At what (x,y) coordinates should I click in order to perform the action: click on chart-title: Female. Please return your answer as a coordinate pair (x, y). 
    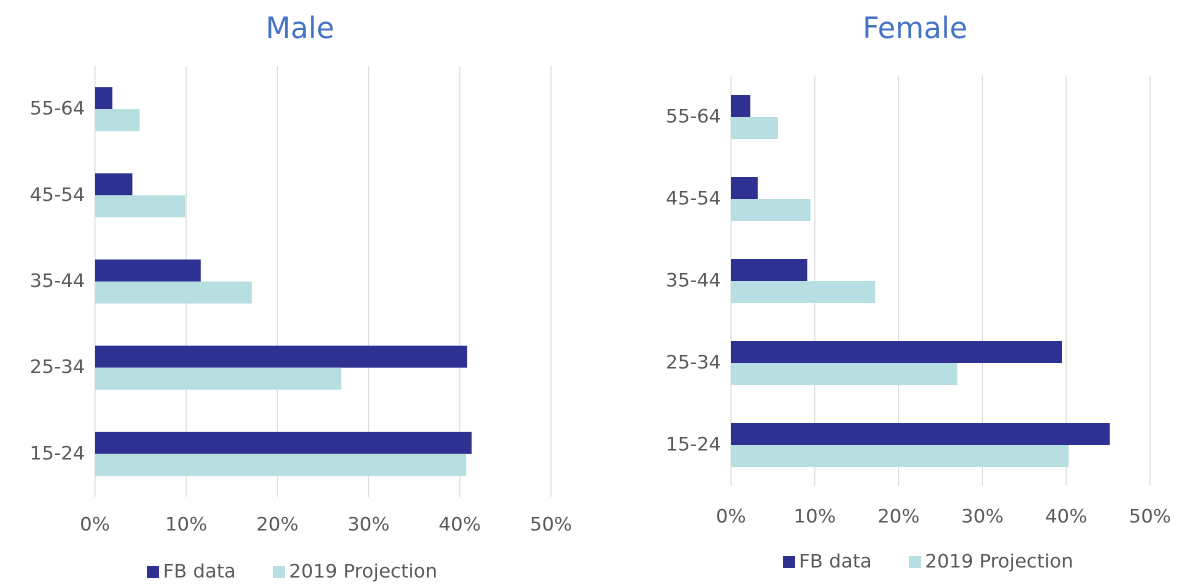
    Looking at the image, I should click on (915, 28).